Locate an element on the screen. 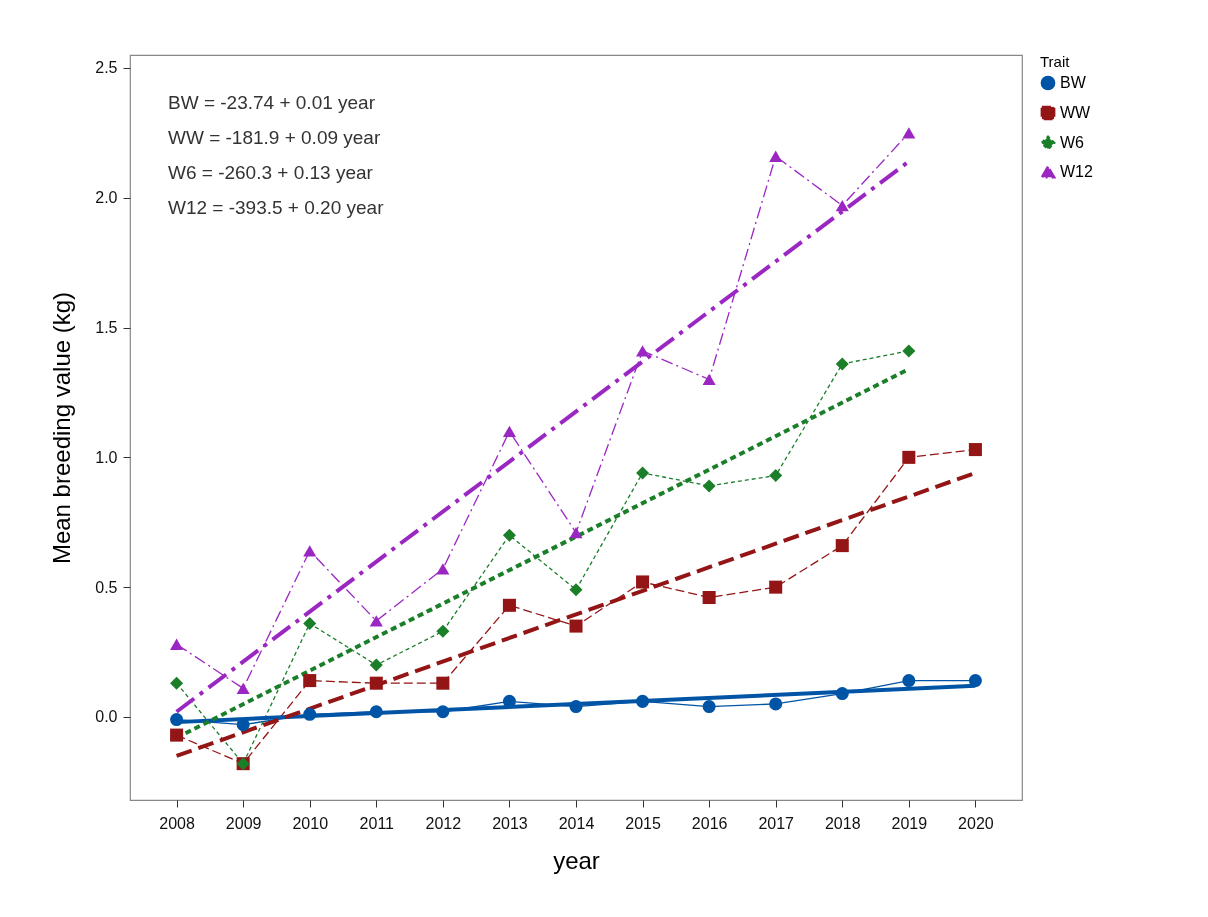  x-tick-label: 2016 is located at coordinates (709, 823).